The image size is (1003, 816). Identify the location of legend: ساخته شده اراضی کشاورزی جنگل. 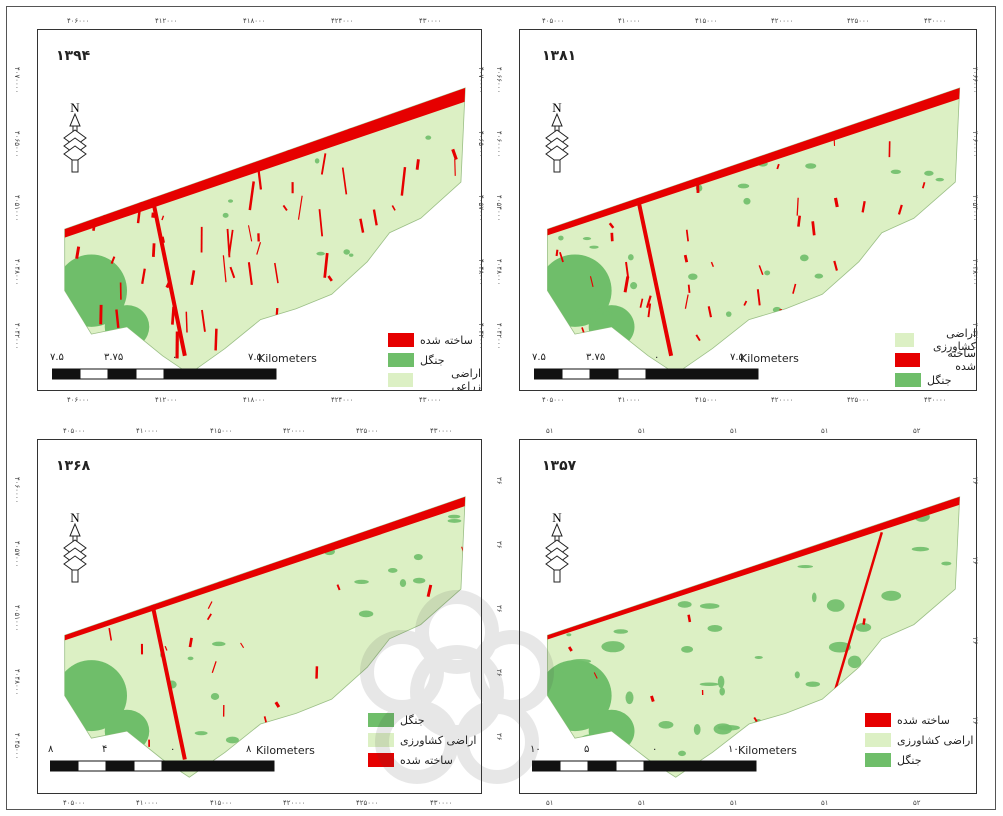
(919, 740).